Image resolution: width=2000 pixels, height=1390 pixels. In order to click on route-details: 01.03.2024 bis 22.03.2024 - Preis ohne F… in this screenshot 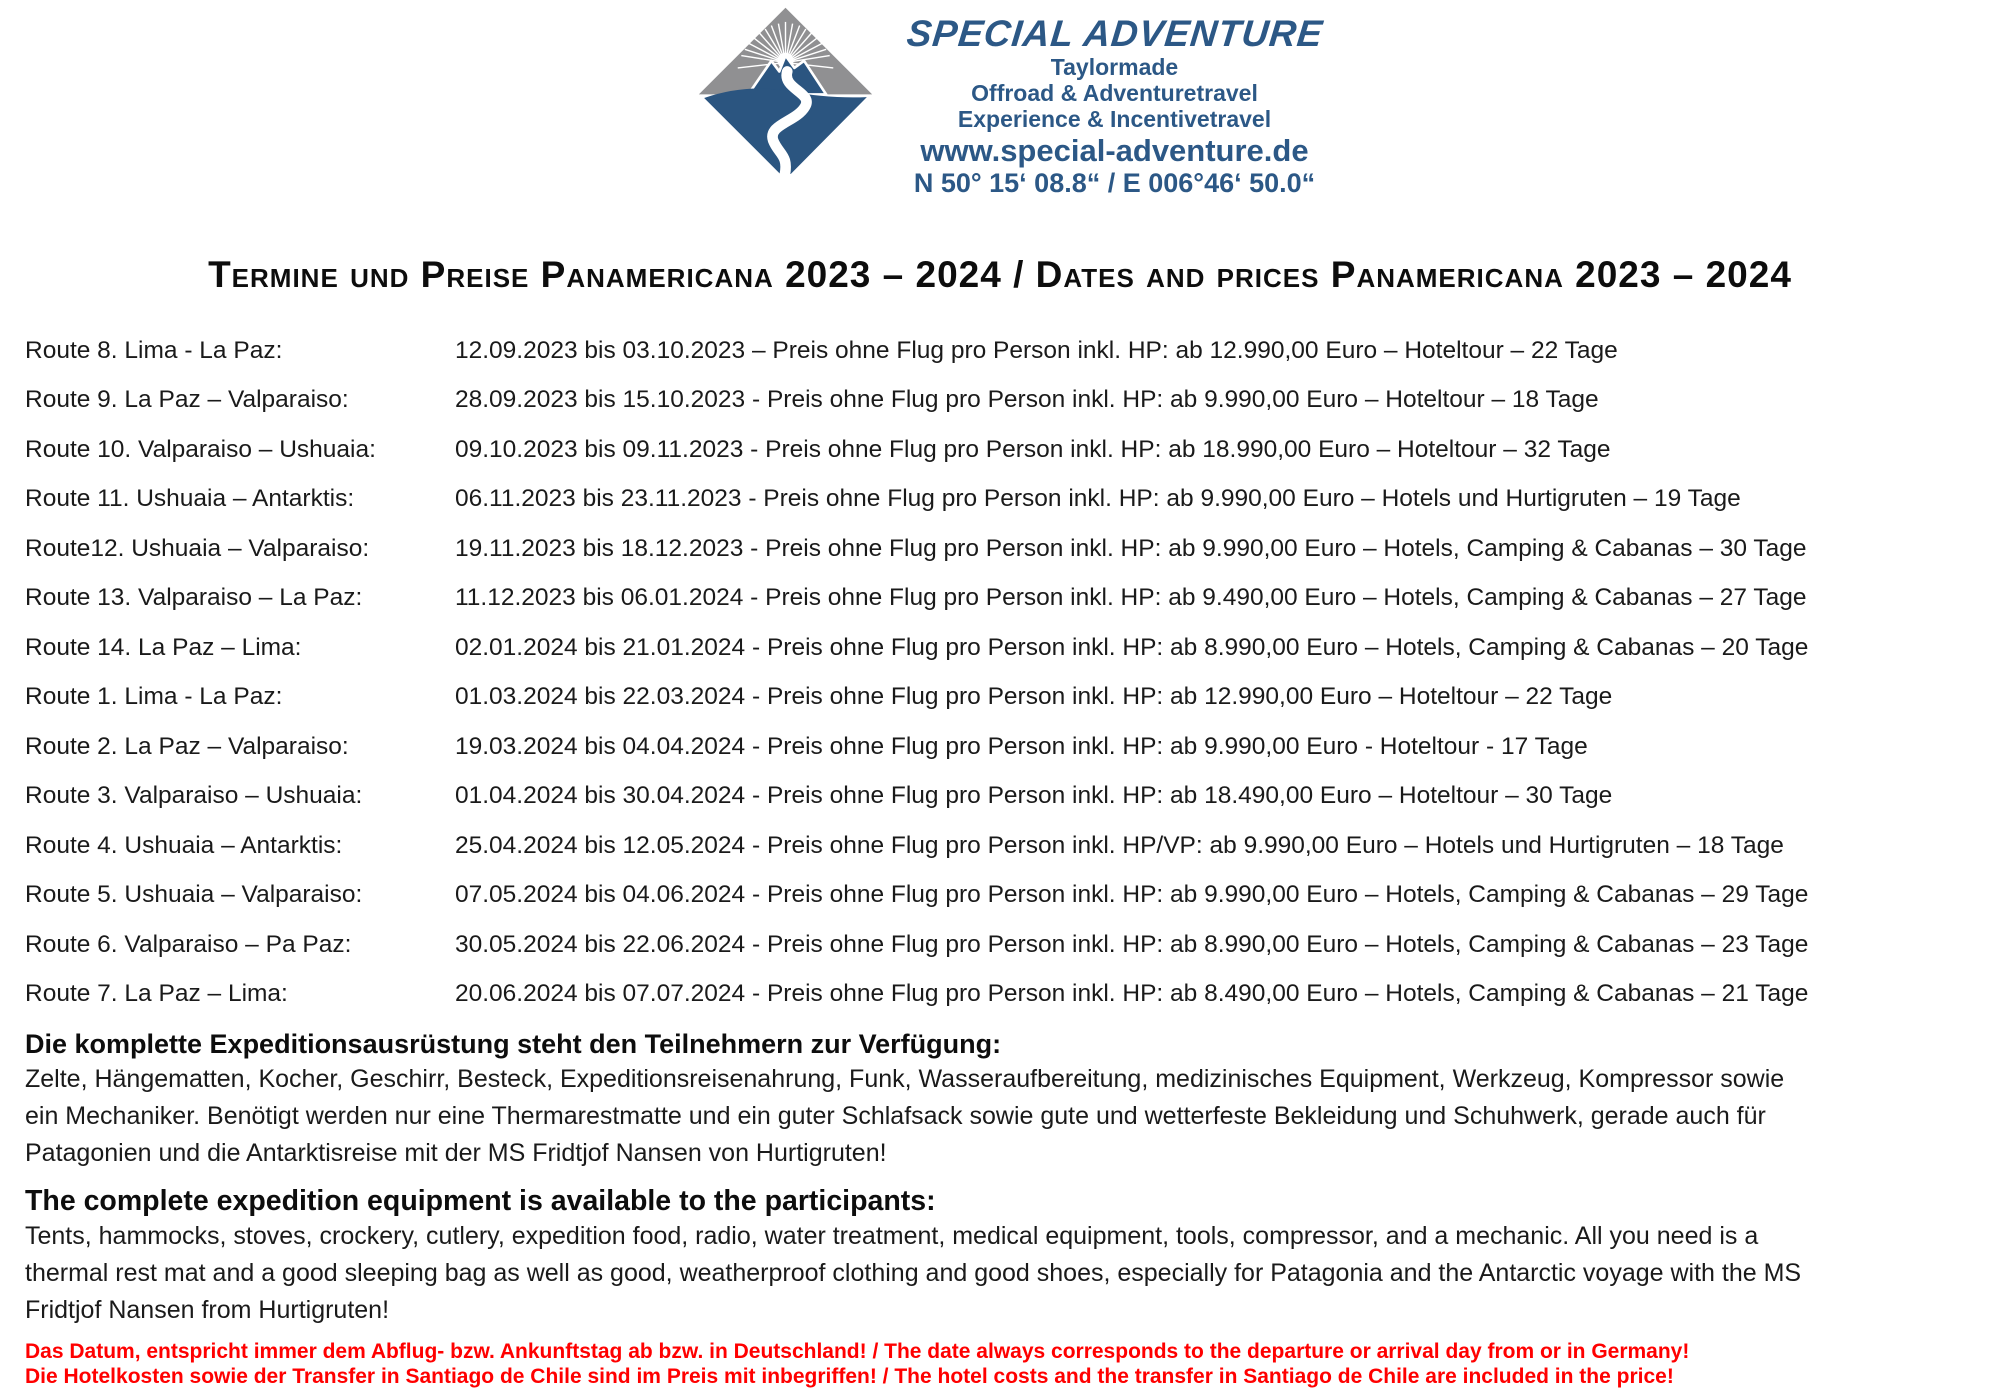, I will do `click(1034, 697)`.